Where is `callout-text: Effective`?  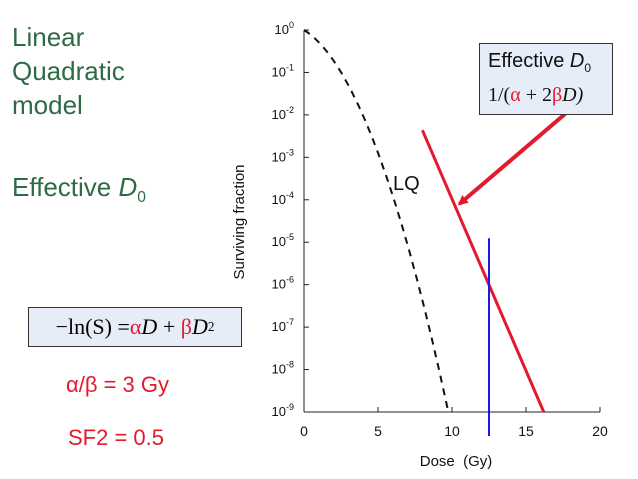
callout-text: Effective is located at coordinates (529, 61).